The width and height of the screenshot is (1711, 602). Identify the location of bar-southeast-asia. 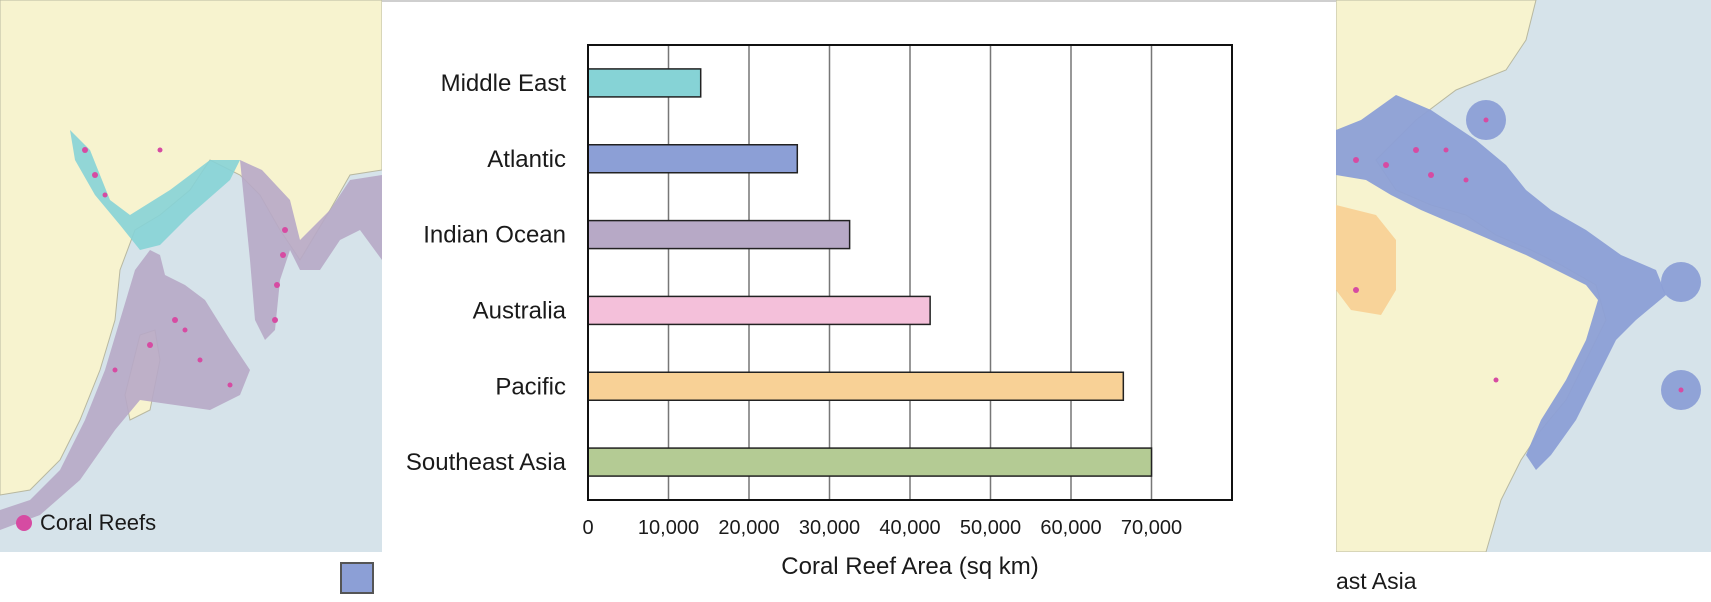
(870, 462).